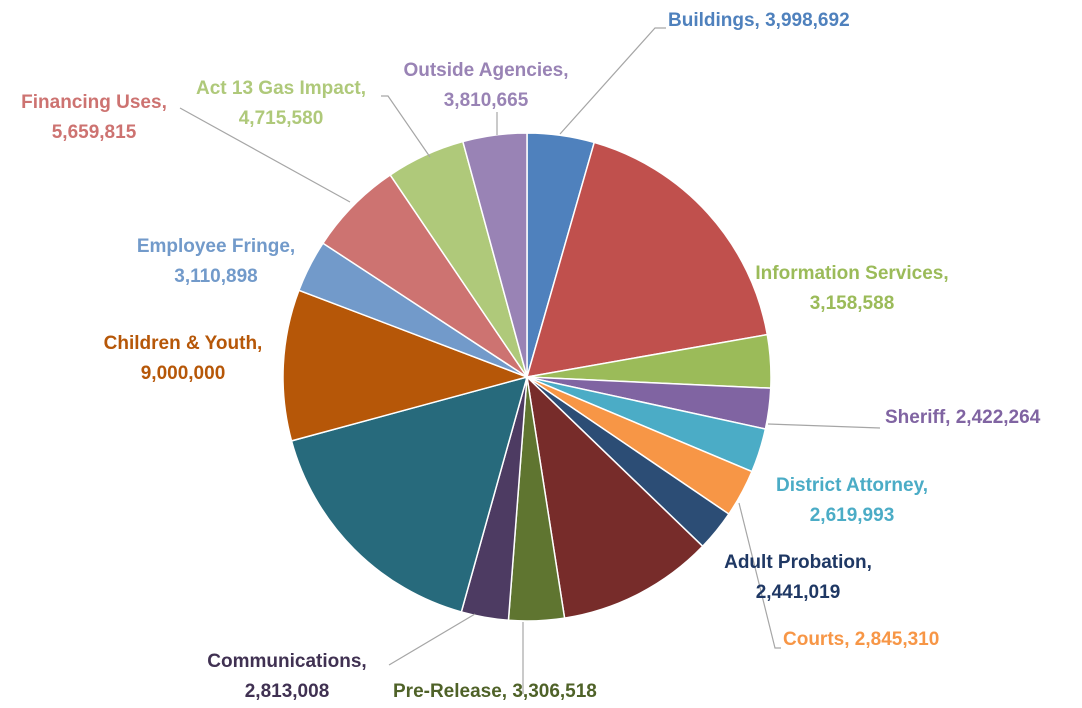  I want to click on data-label: Outside Agencies, 3,810,665, so click(485, 85).